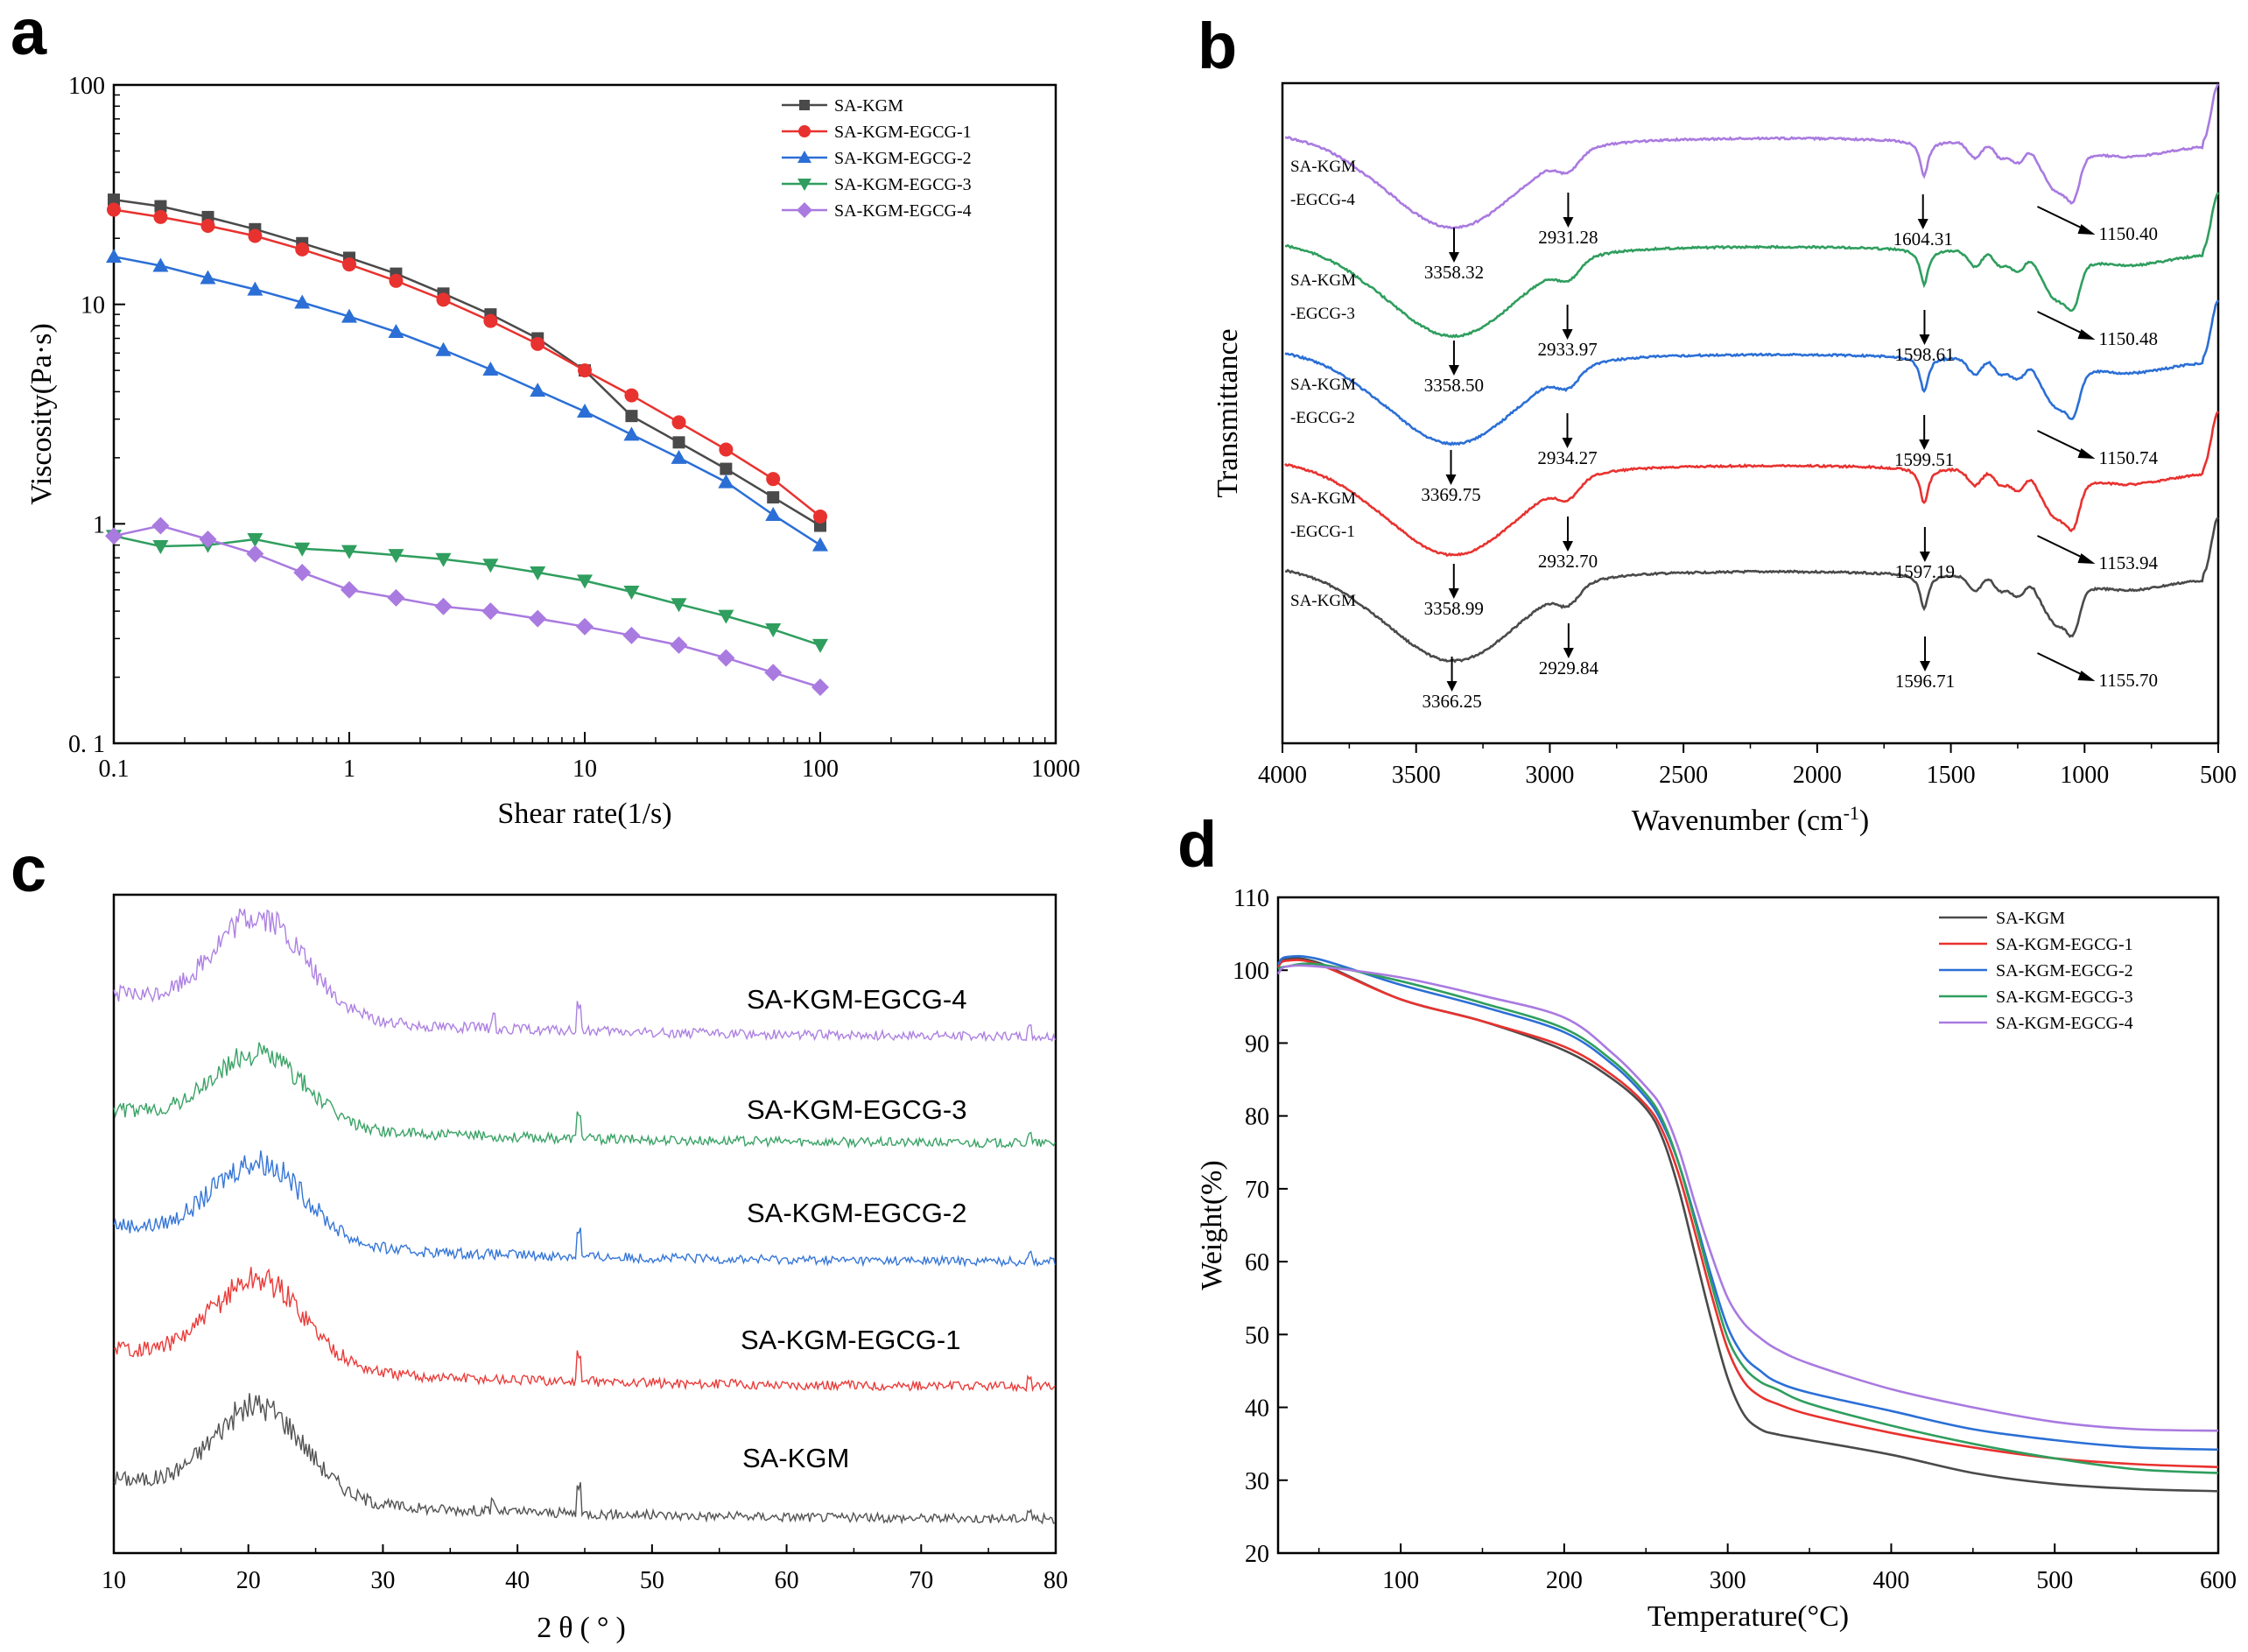 The height and width of the screenshot is (1652, 2248). What do you see at coordinates (1416, 775) in the screenshot?
I see `panel-b-x-tick-label: 3500` at bounding box center [1416, 775].